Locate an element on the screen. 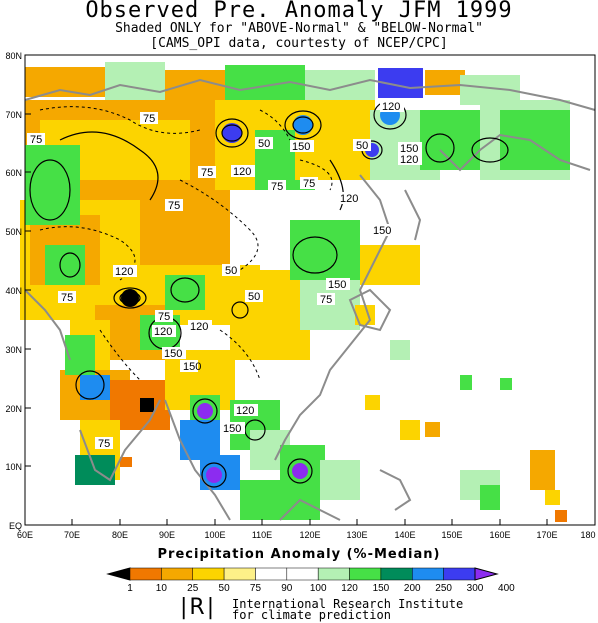  colorbar-label: 120 is located at coordinates (349, 588).